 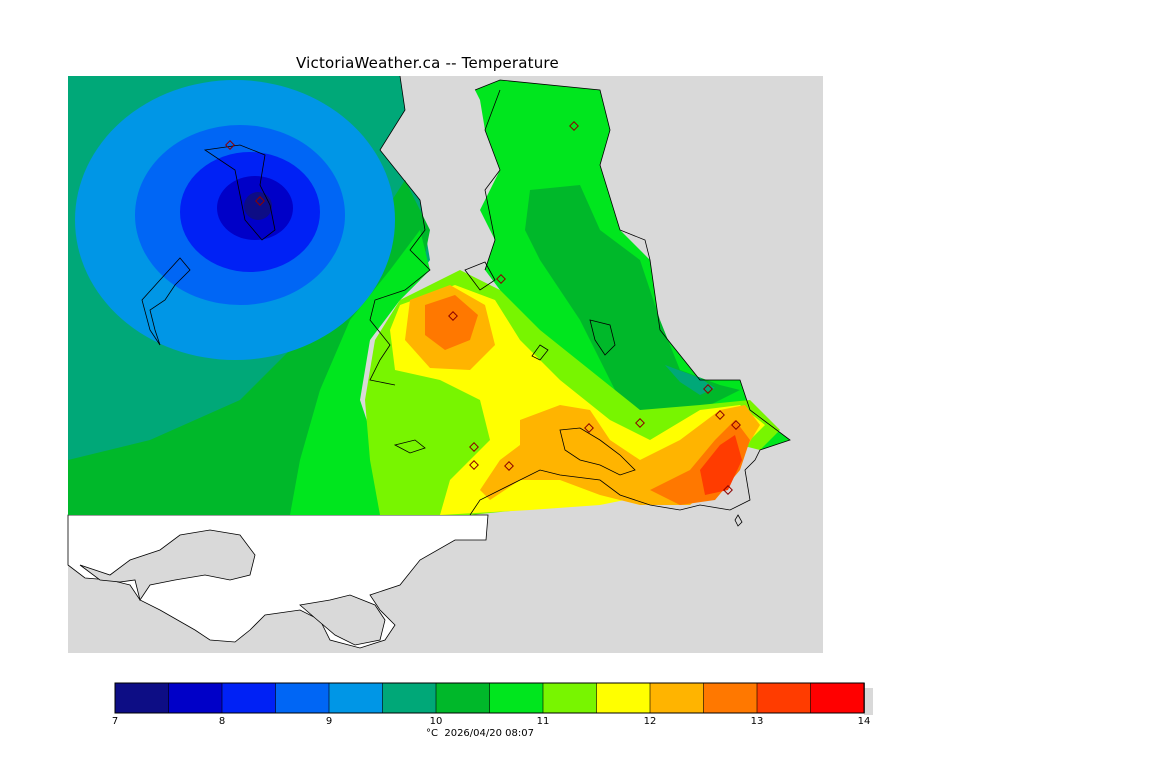 I want to click on legend-swatches, so click(x=489, y=698).